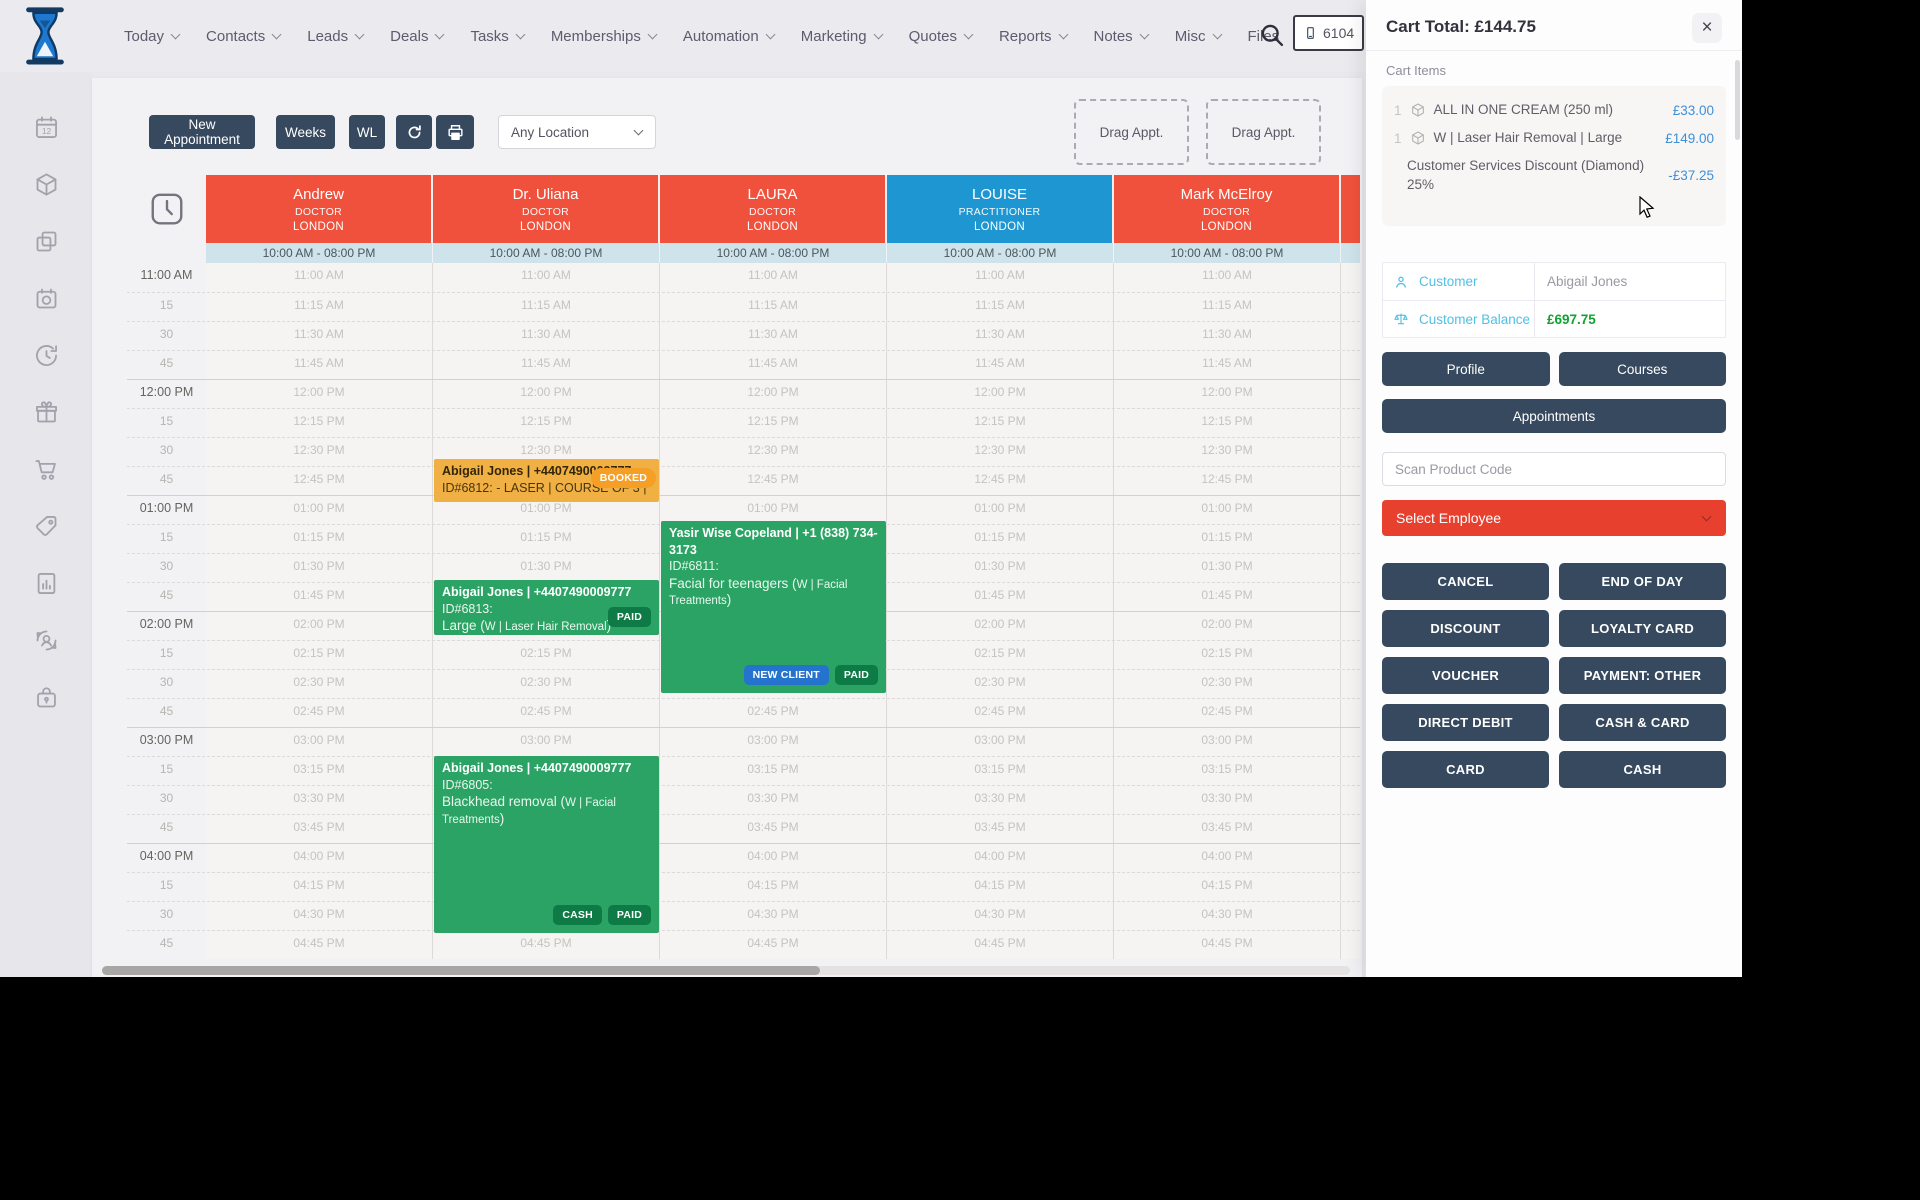  What do you see at coordinates (1465, 628) in the screenshot?
I see `discount-button: DISCOUNT` at bounding box center [1465, 628].